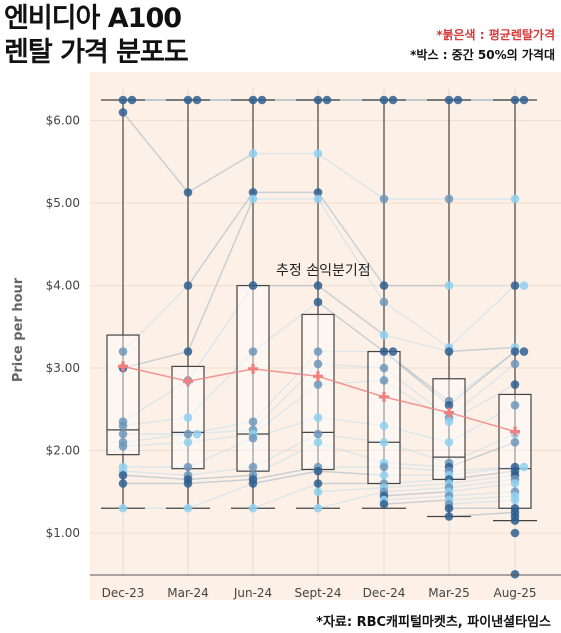  What do you see at coordinates (514, 593) in the screenshot?
I see `x-tick-label: Aug-25` at bounding box center [514, 593].